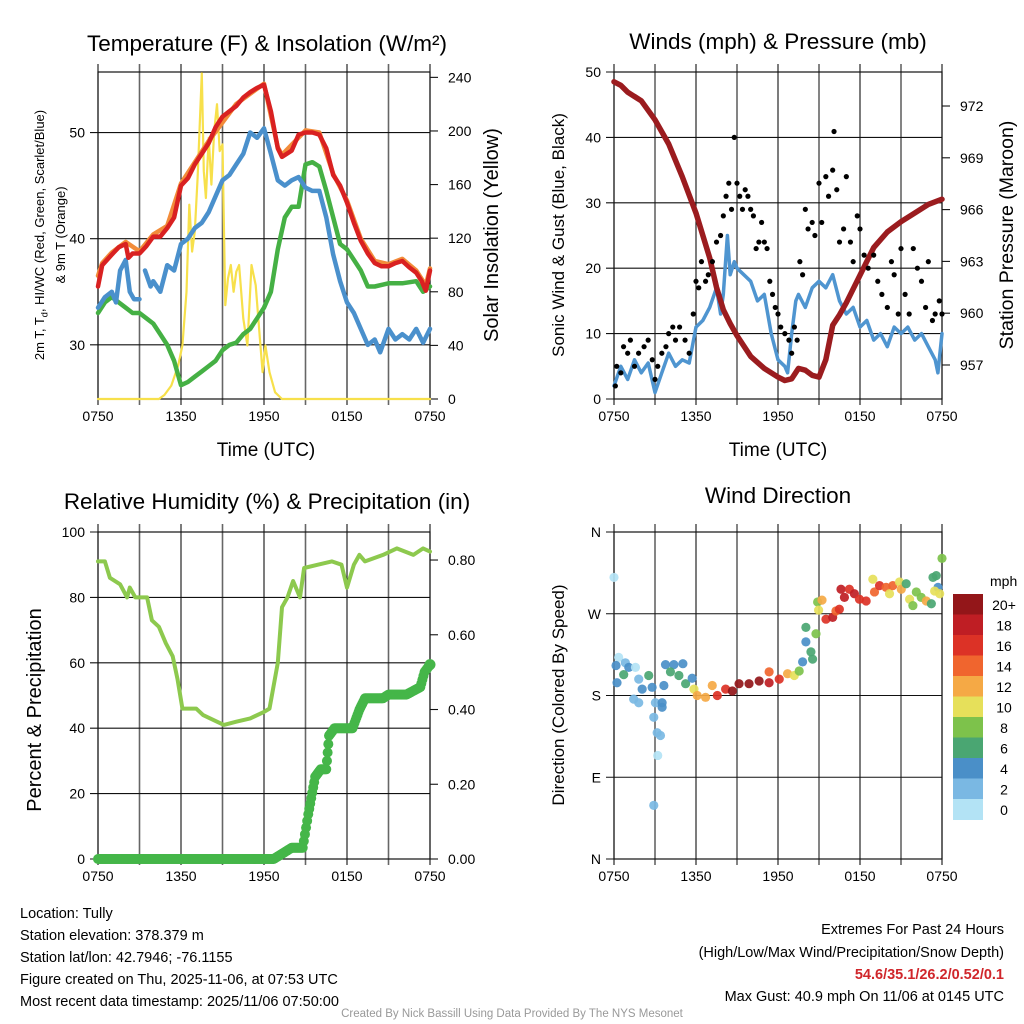 The image size is (1024, 1024). I want to click on winds-right-label: Station Pressure (Maroon), so click(1007, 235).